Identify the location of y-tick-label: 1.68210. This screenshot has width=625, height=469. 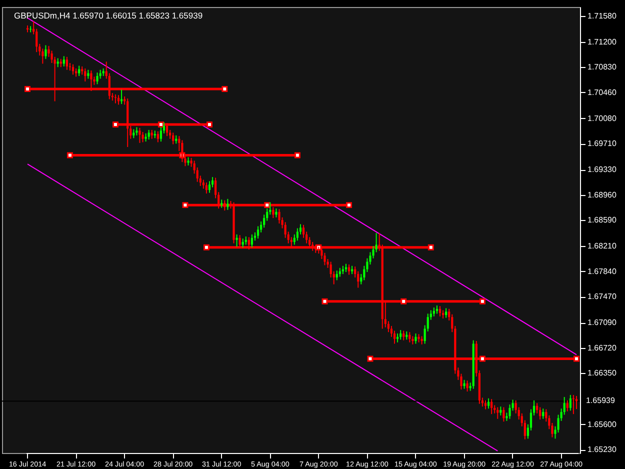
(602, 246).